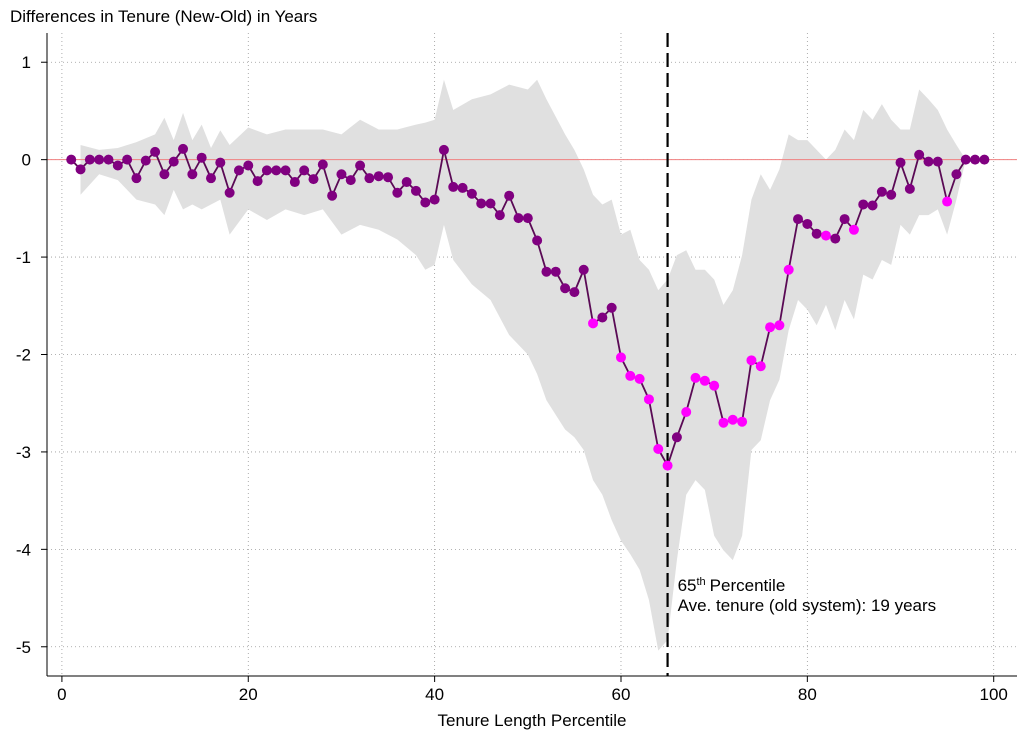 The height and width of the screenshot is (738, 1022). Describe the element at coordinates (748, 585) in the screenshot. I see `annotation-text: Percentile` at that location.